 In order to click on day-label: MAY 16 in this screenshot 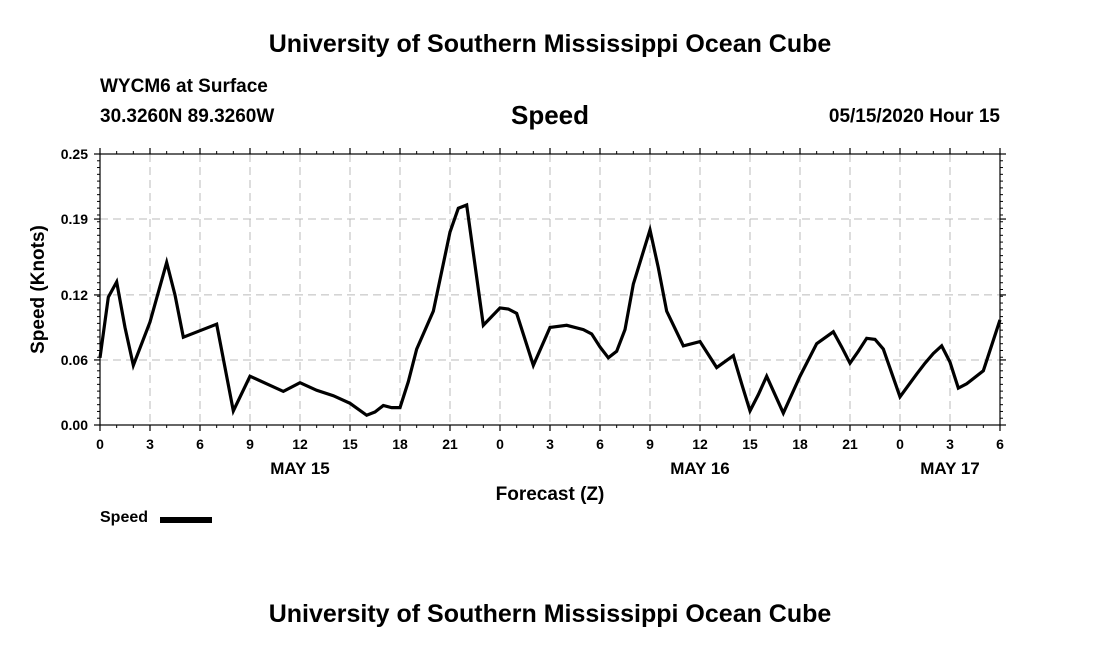, I will do `click(700, 468)`.